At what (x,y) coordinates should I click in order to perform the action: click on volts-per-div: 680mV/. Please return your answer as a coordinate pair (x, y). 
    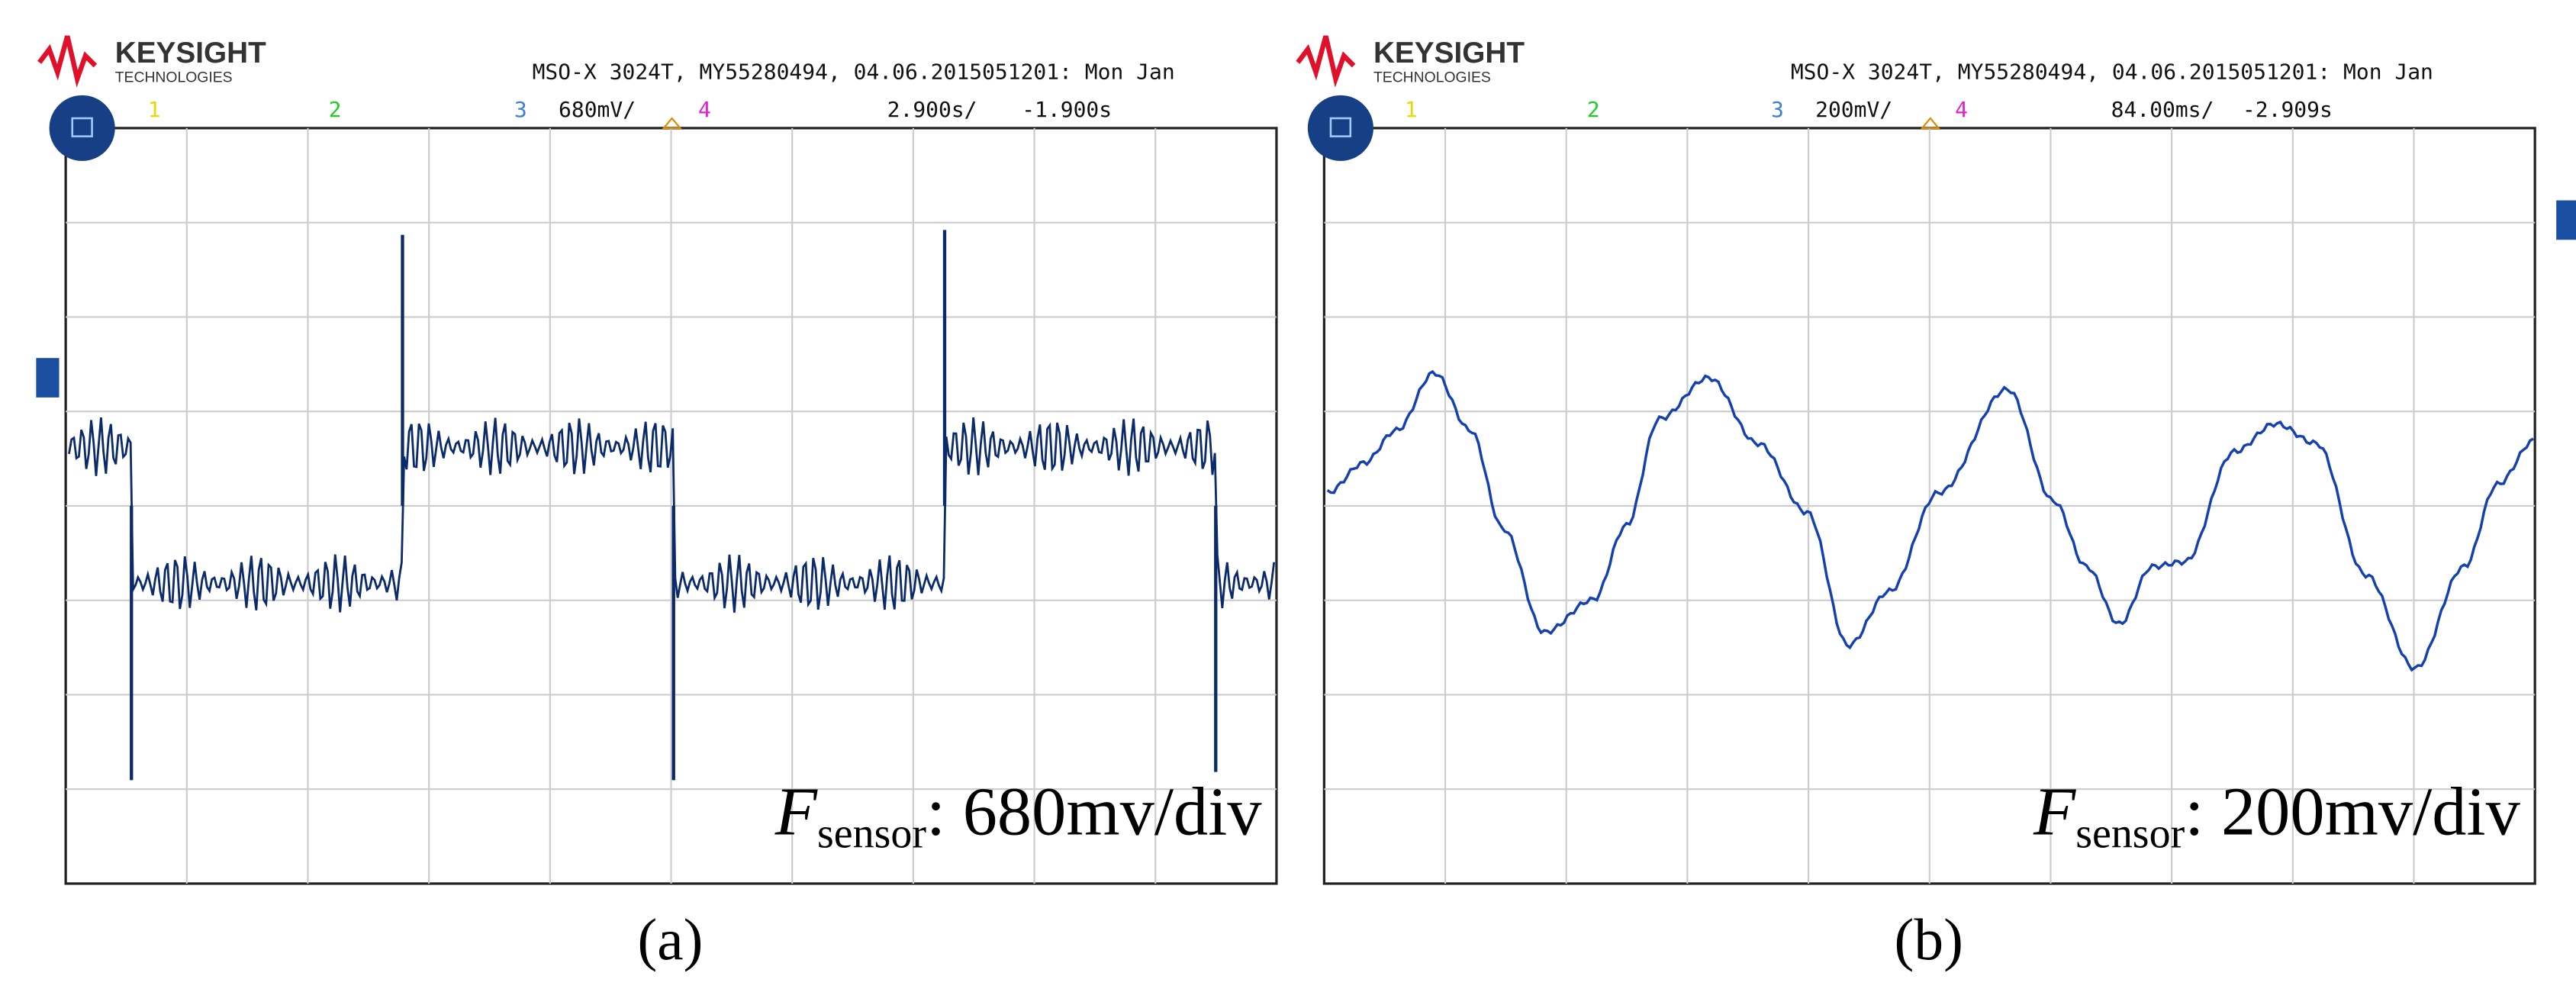
    Looking at the image, I should click on (597, 109).